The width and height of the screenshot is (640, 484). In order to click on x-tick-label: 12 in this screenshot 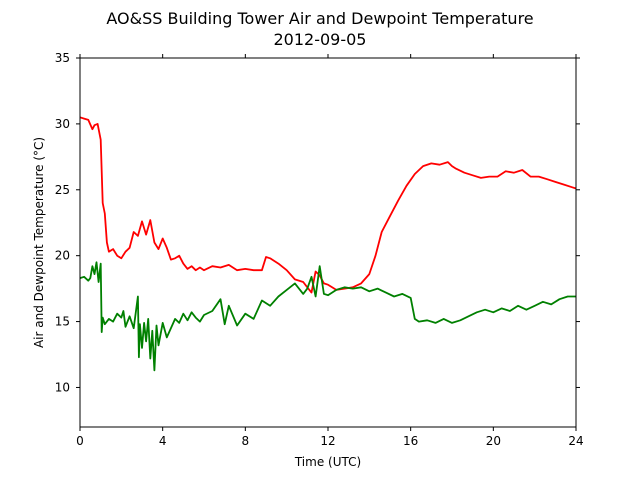, I will do `click(327, 441)`.